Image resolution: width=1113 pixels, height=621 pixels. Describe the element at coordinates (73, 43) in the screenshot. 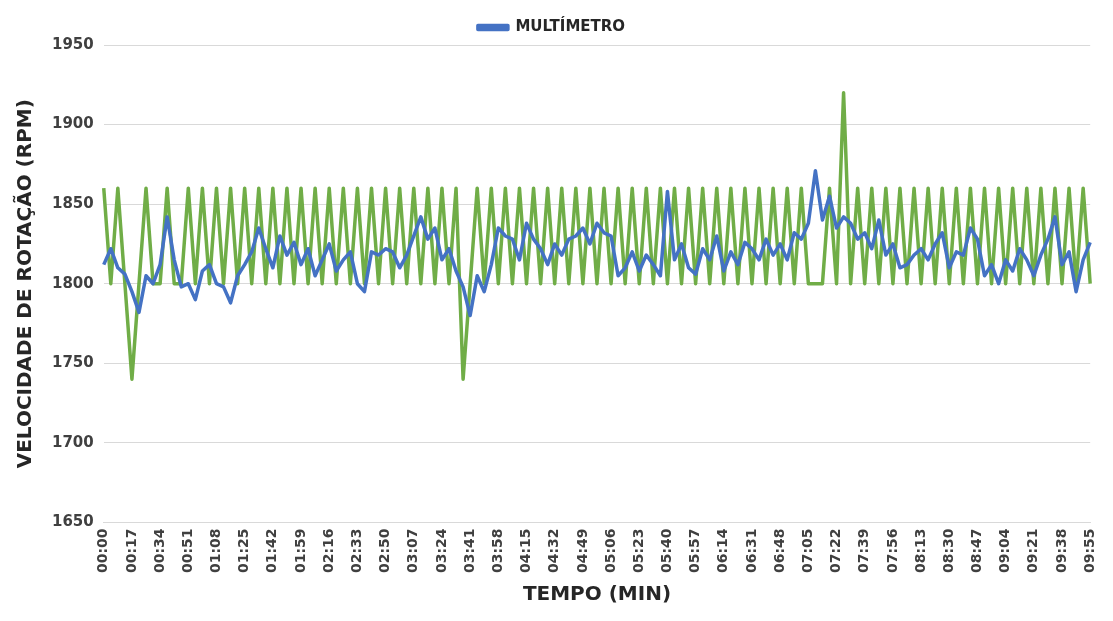

I see `y-tick-label: 1950` at that location.